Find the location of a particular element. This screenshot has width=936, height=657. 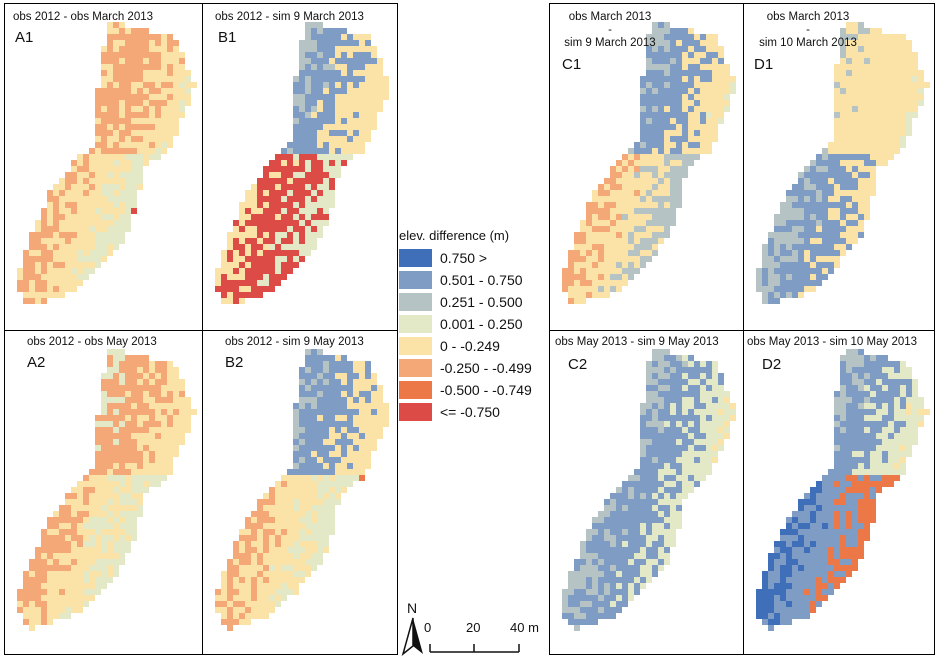

scale-bar-line is located at coordinates (474, 648).